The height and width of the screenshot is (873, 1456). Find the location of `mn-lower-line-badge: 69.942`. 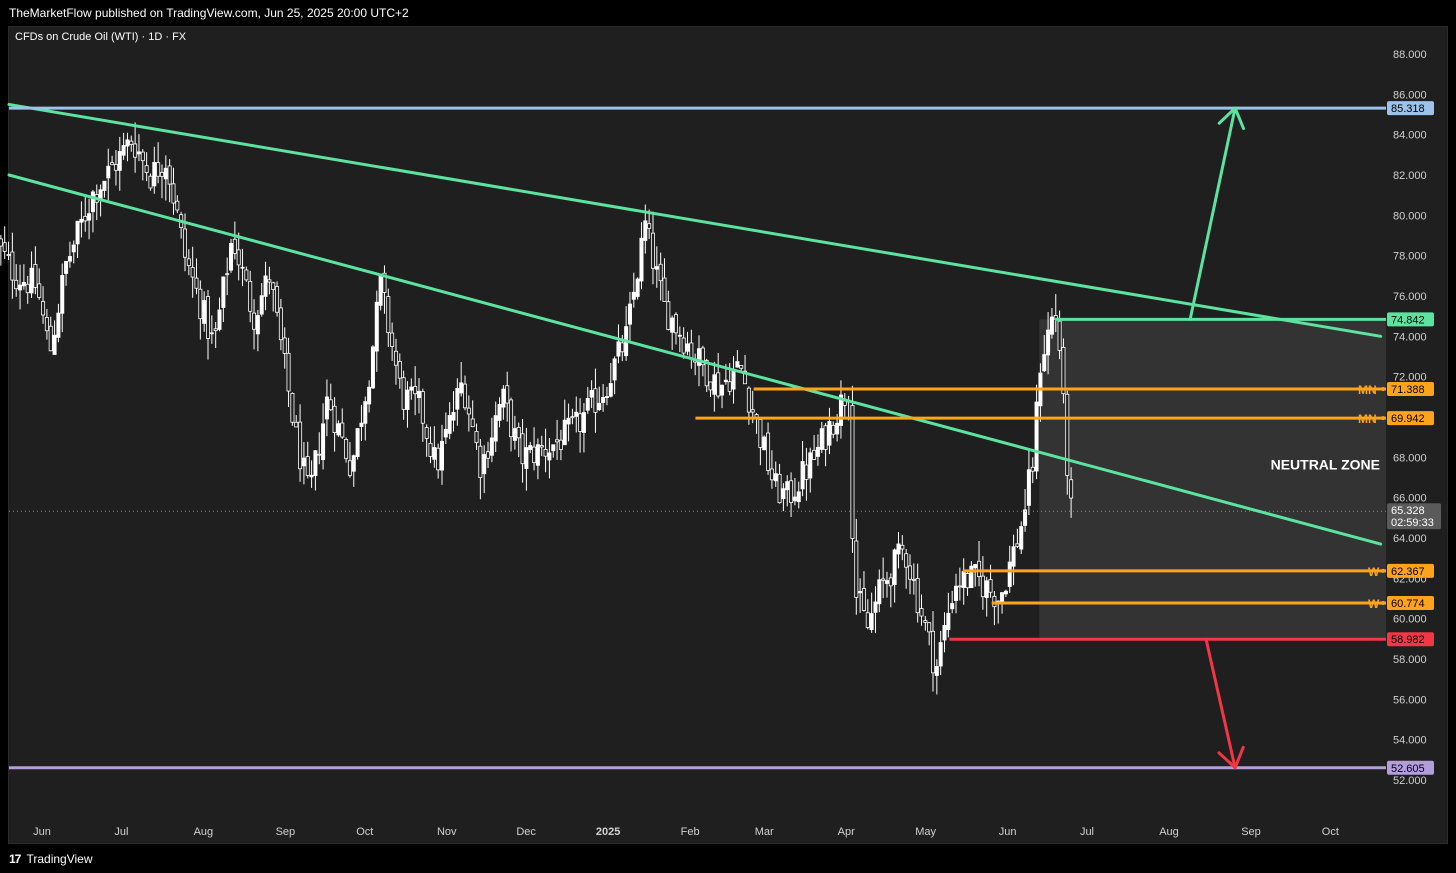

mn-lower-line-badge: 69.942 is located at coordinates (1410, 418).